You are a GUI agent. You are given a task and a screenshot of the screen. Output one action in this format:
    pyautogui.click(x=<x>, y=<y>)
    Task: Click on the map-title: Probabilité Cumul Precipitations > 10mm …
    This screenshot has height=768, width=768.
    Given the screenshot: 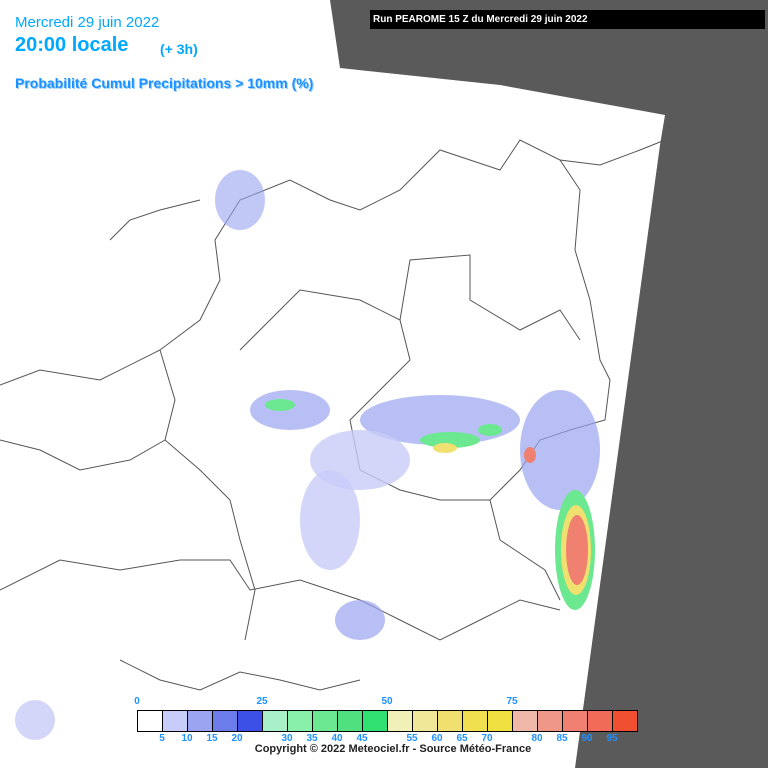 What is the action you would take?
    pyautogui.click(x=164, y=83)
    